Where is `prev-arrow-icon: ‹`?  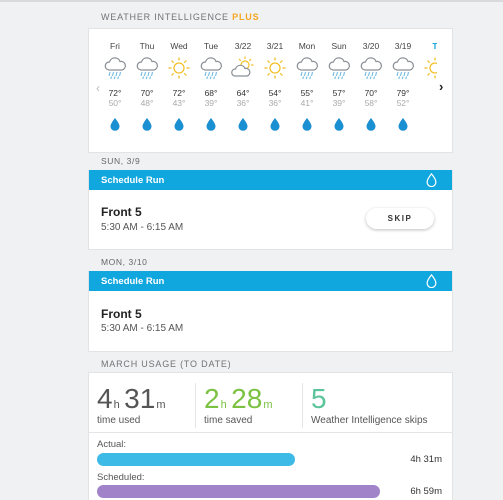
prev-arrow-icon: ‹ is located at coordinates (98, 88).